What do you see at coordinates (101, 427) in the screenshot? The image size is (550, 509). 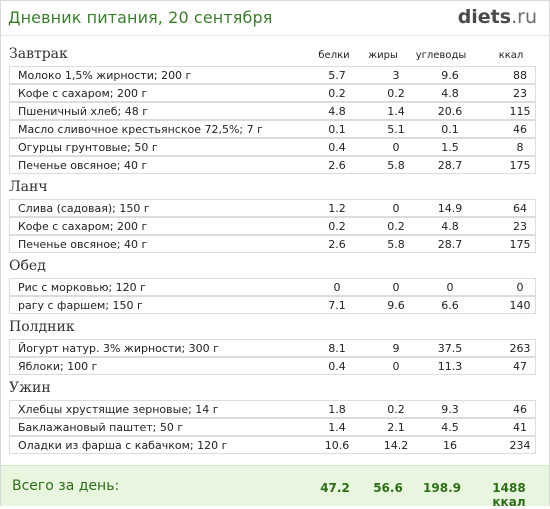 I see `food-name: Баклажановый паштет; 50 г` at bounding box center [101, 427].